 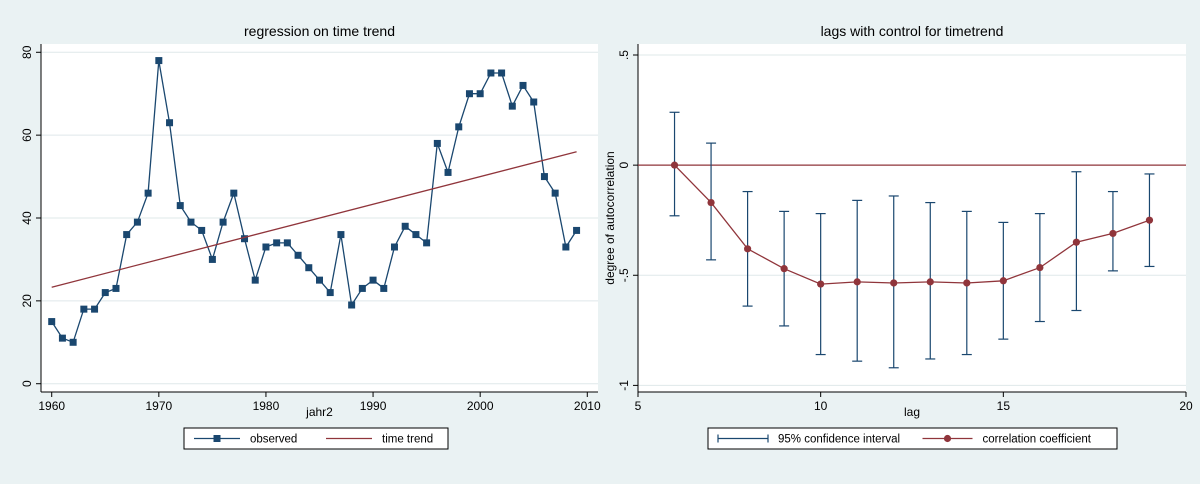 What do you see at coordinates (821, 406) in the screenshot?
I see `x-tick-label: 10` at bounding box center [821, 406].